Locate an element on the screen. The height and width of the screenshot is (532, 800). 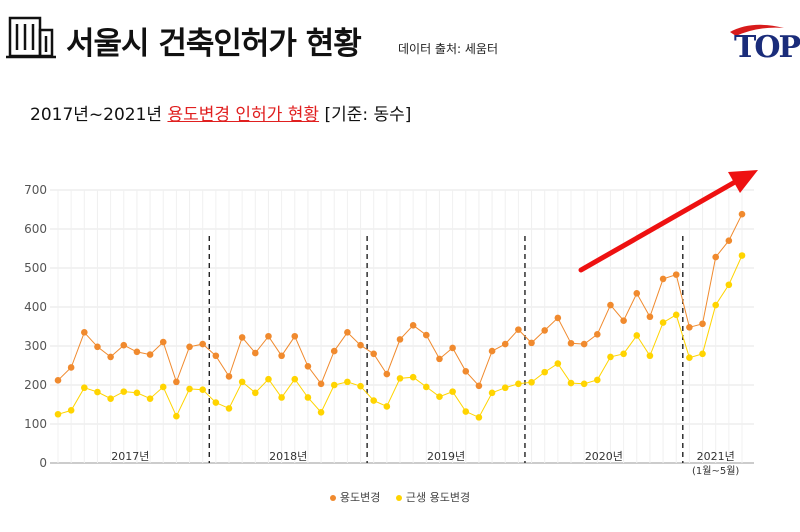
year-label: 2017년 is located at coordinates (130, 456).